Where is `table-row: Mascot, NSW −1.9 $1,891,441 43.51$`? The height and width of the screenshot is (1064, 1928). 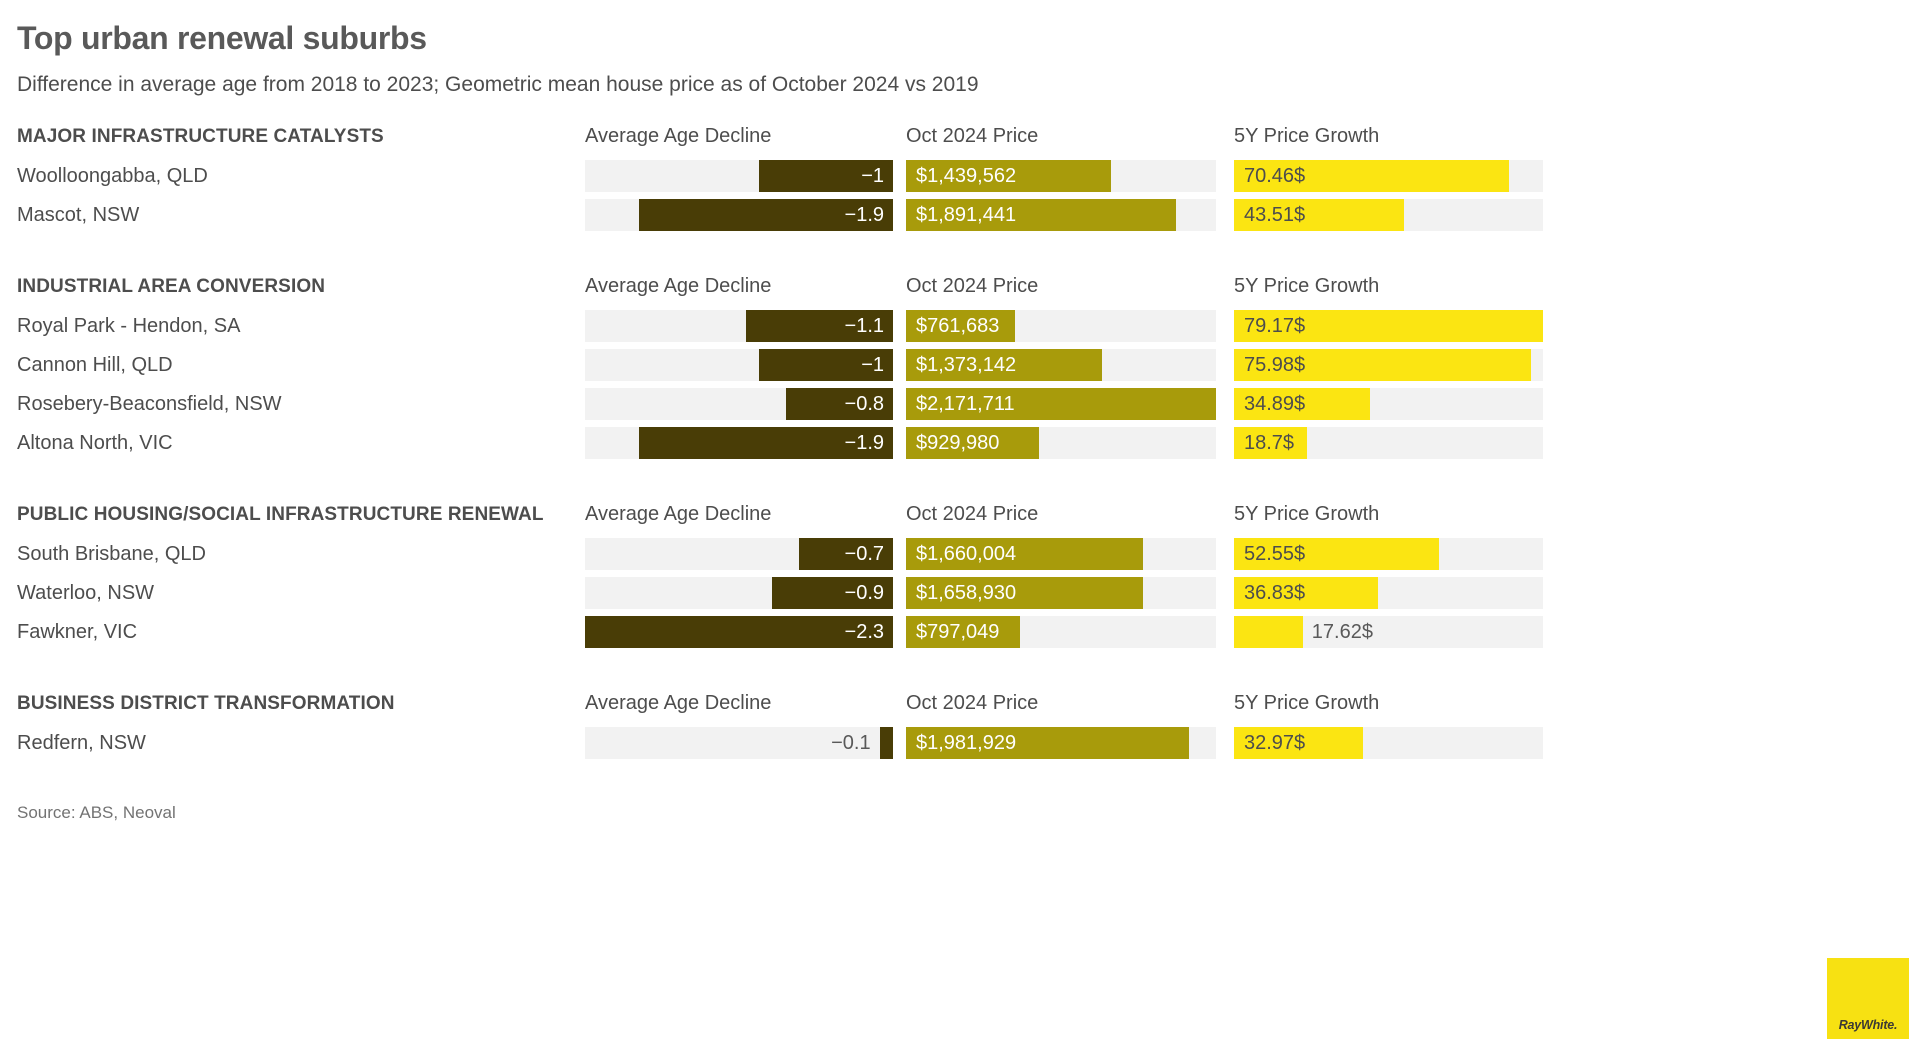 table-row: Mascot, NSW −1.9 $1,891,441 43.51$ is located at coordinates (972, 215).